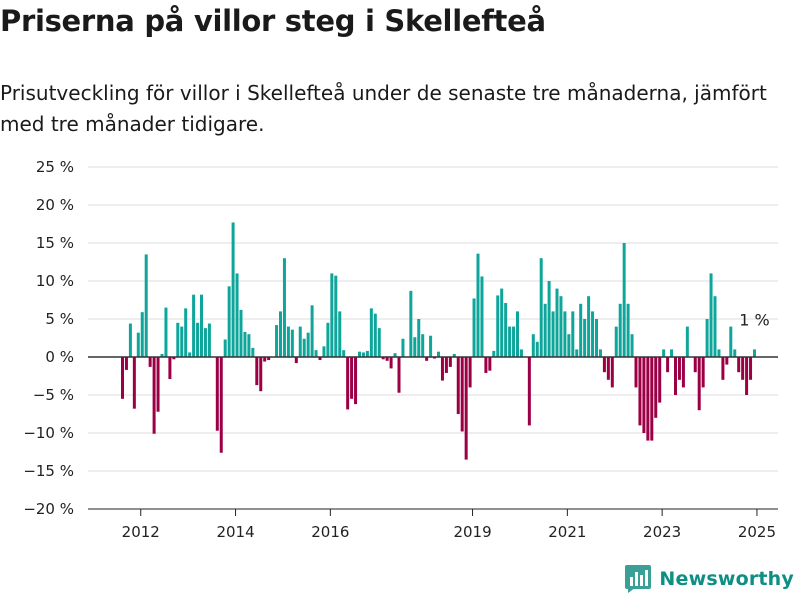 The width and height of the screenshot is (800, 600). What do you see at coordinates (662, 532) in the screenshot?
I see `x-tick-label: 2023` at bounding box center [662, 532].